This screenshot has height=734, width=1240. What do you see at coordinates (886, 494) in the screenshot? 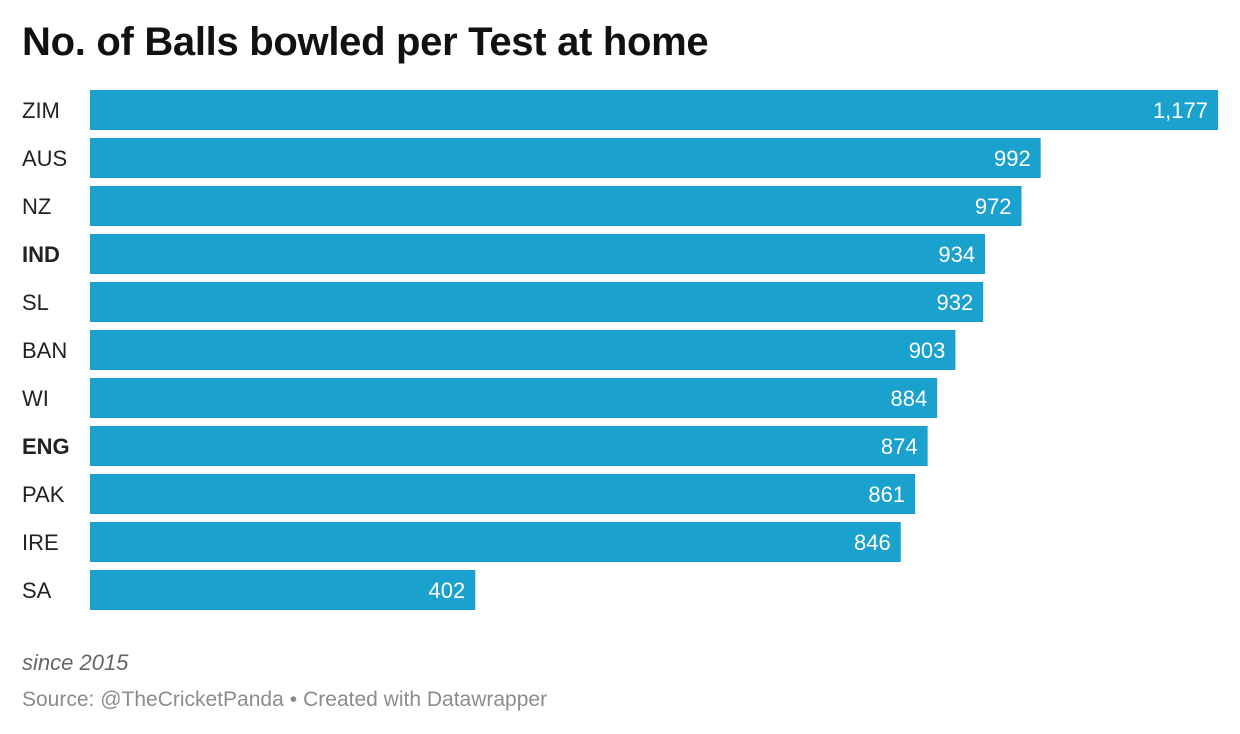
I see `value-label: 861` at bounding box center [886, 494].